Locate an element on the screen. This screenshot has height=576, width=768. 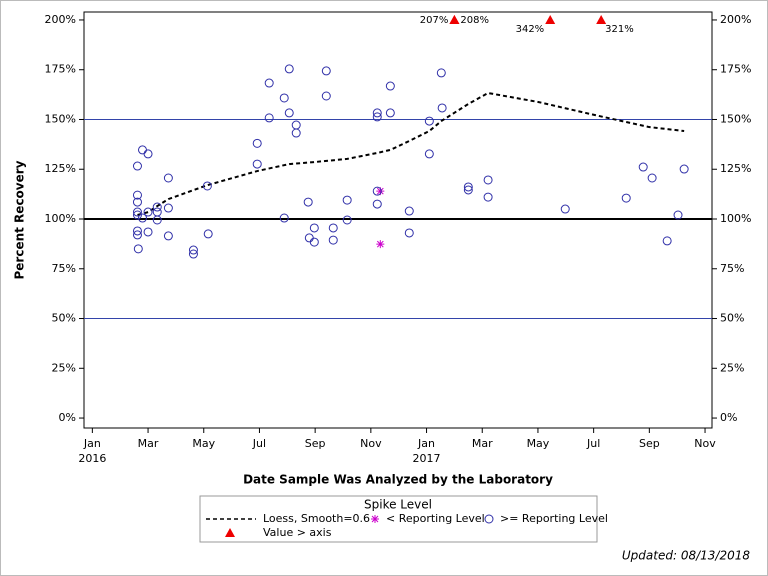
y-tick-label: 175% is located at coordinates (60, 69).